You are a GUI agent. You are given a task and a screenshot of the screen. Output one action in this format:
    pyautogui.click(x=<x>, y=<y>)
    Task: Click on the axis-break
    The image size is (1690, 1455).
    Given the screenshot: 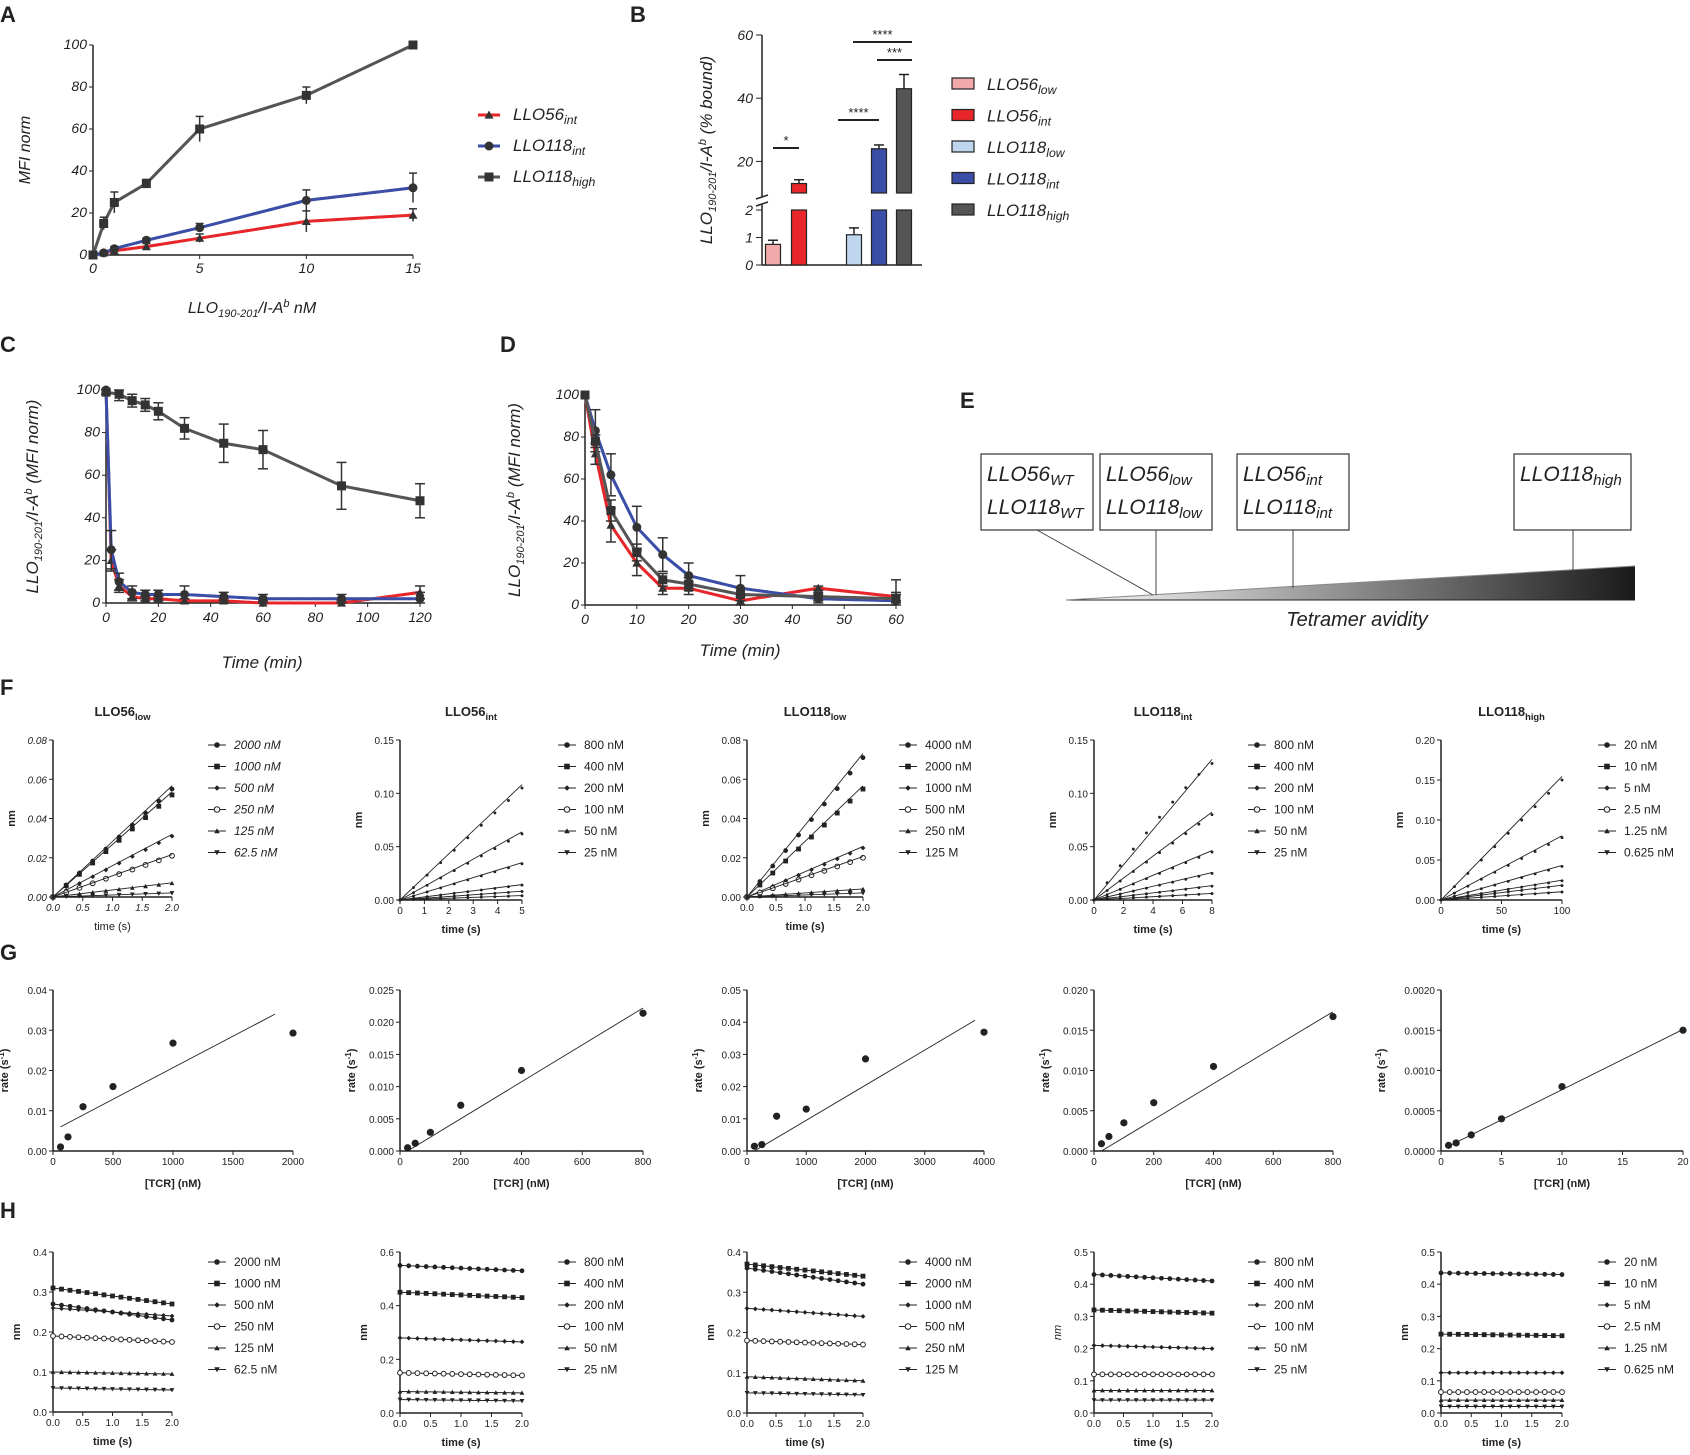 What is the action you would take?
    pyautogui.click(x=762, y=204)
    